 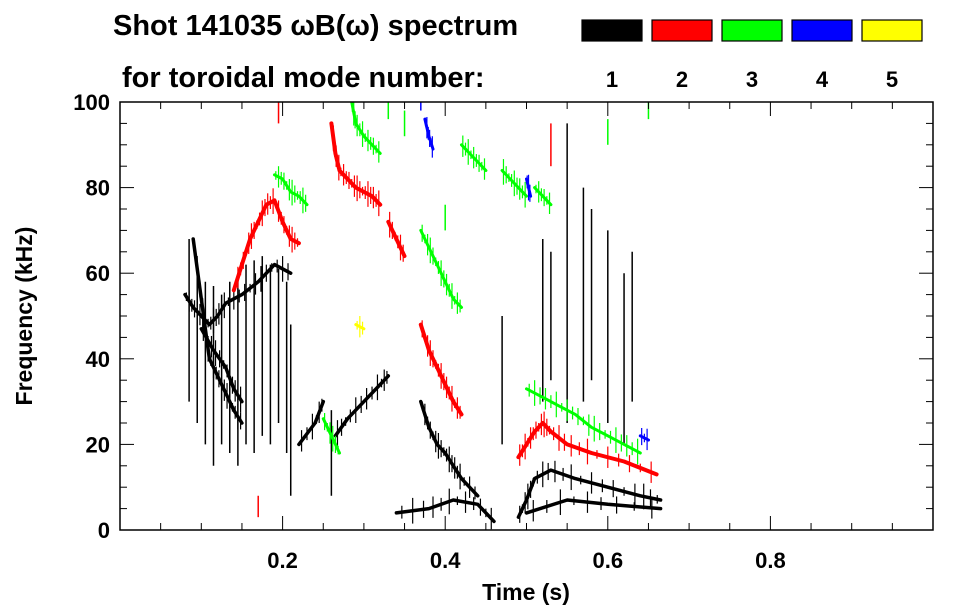 I want to click on y-tick-label: 100, so click(x=91, y=102).